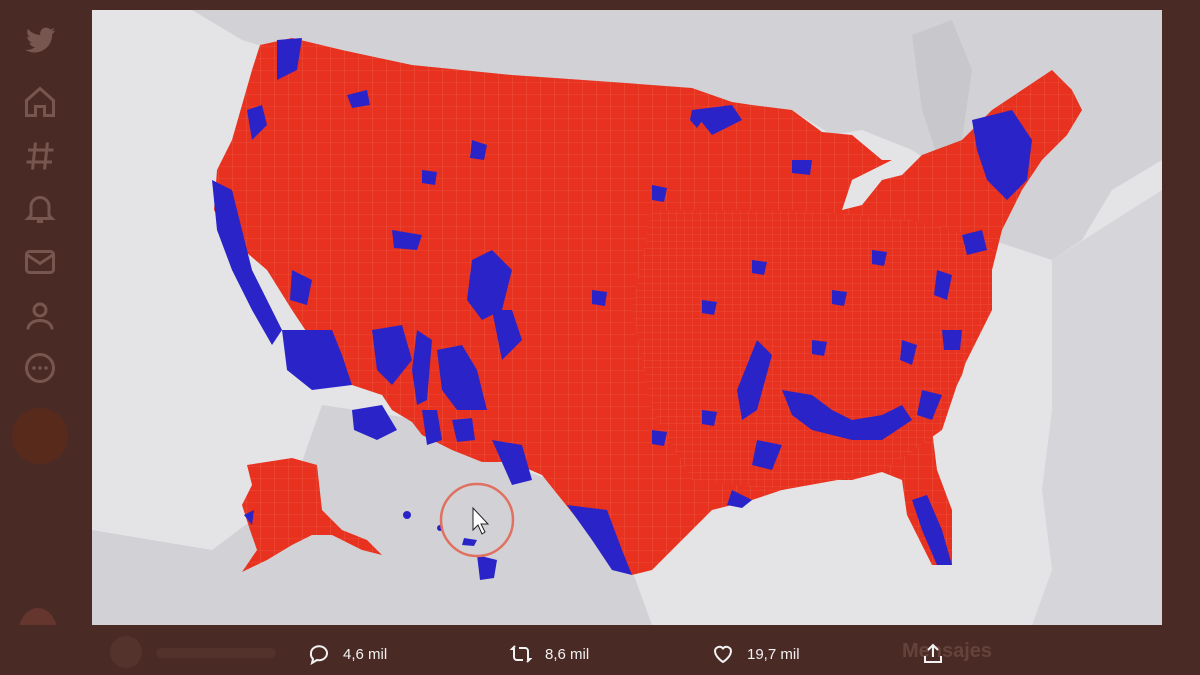 The height and width of the screenshot is (675, 1200). Describe the element at coordinates (365, 654) in the screenshot. I see `reply-count: 4,6 mil` at that location.